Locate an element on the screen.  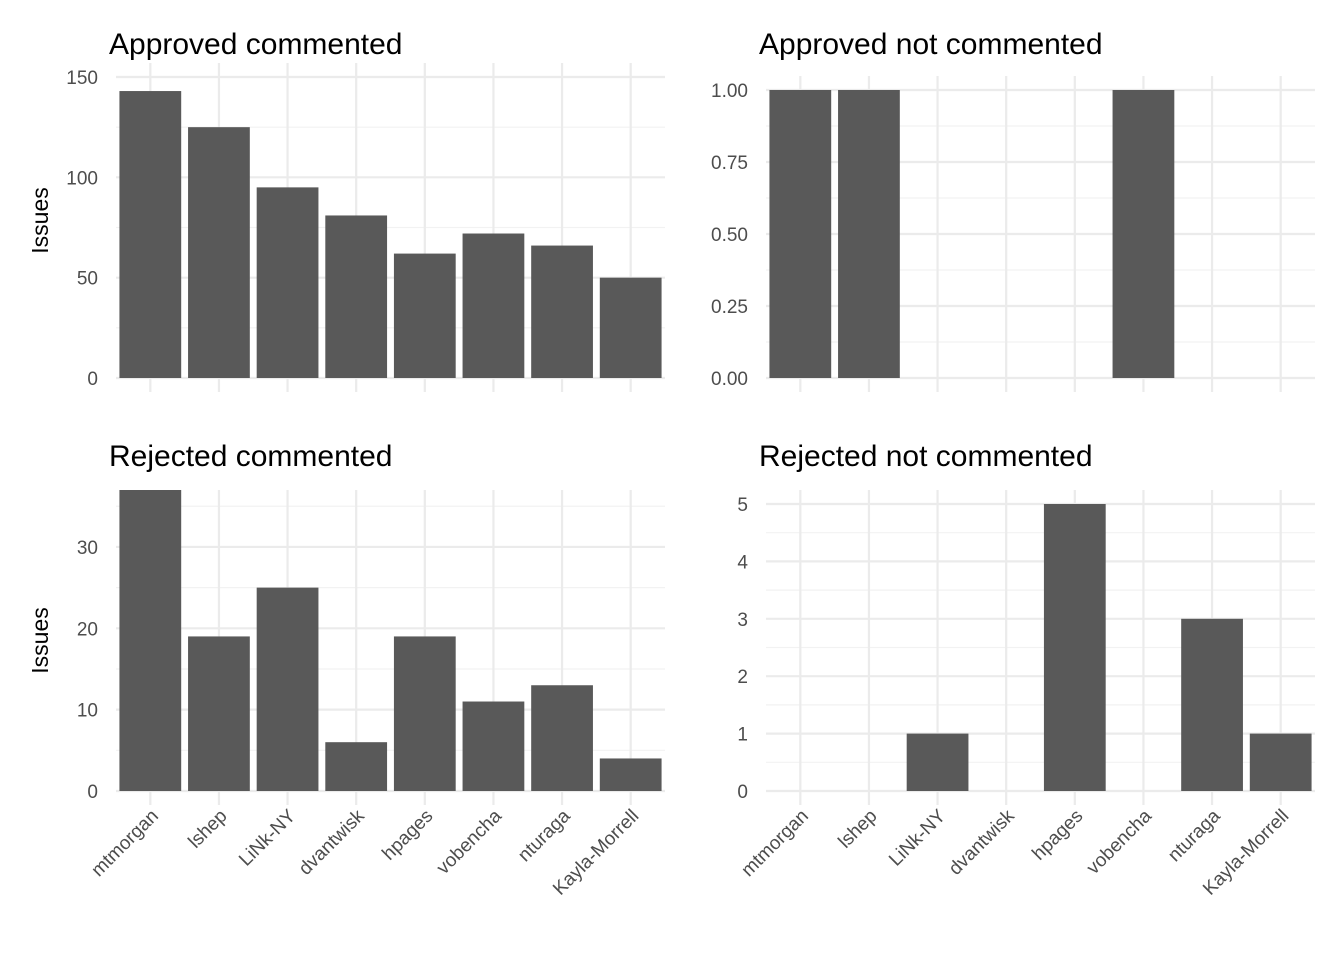
y-tick-label: 2 is located at coordinates (742, 677).